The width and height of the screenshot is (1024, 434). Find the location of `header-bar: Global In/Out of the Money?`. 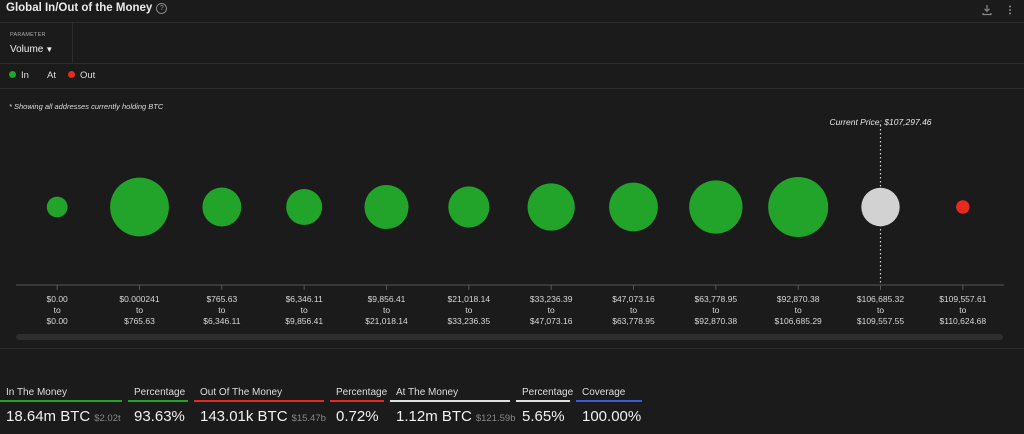

header-bar: Global In/Out of the Money? is located at coordinates (512, 11).